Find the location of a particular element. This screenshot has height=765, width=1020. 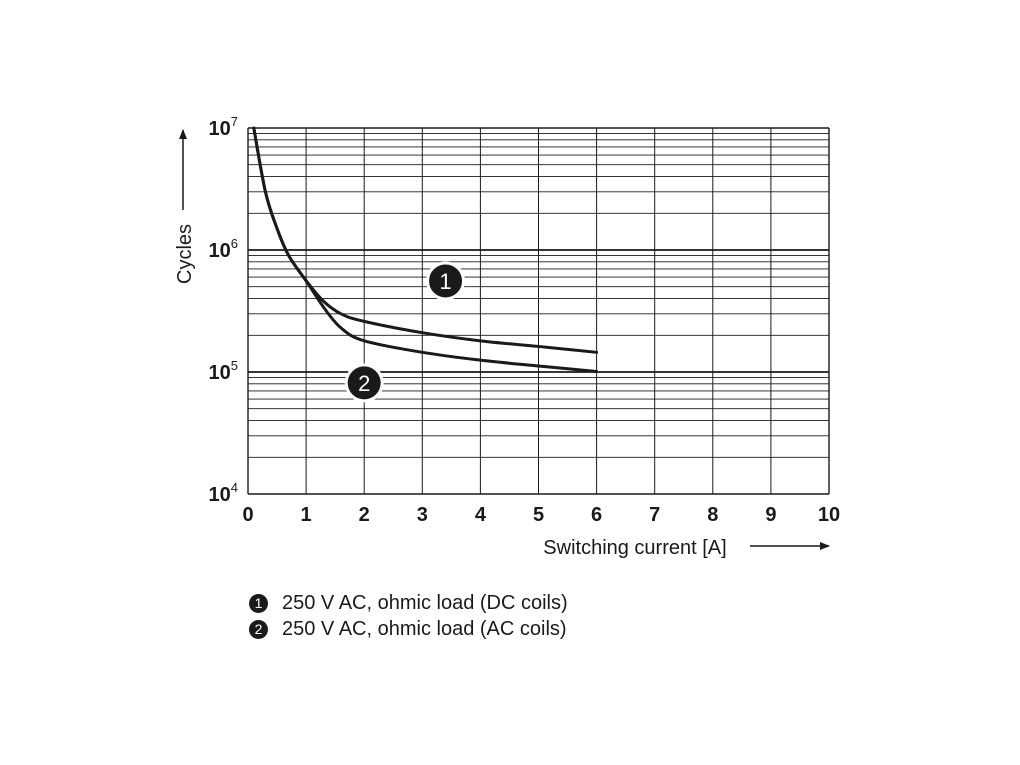

x-axis-label: Switching current [A] is located at coordinates (634, 548).